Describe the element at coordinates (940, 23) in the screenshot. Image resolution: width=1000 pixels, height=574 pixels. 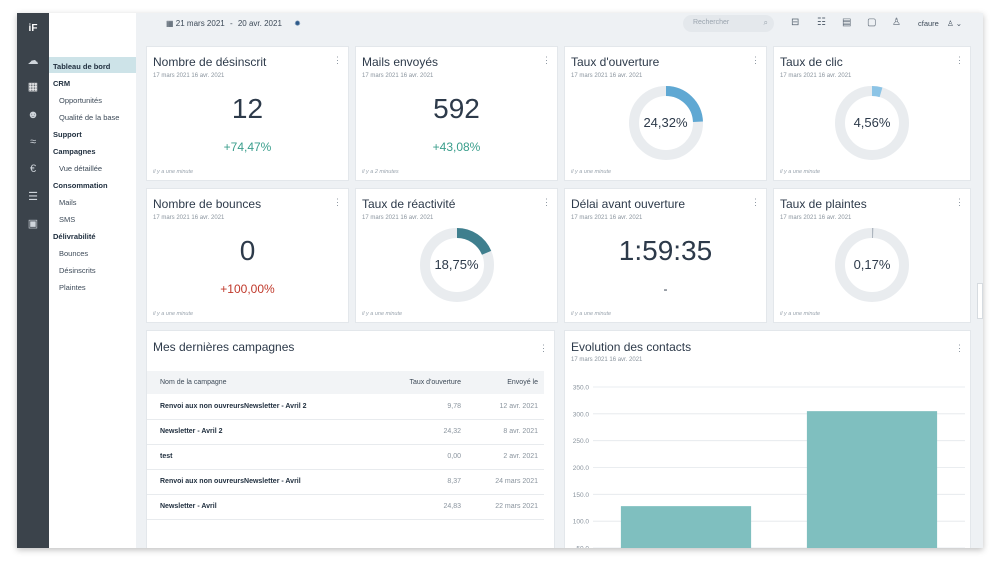
I see `user-menu: cfaure ♙ ⌄` at that location.